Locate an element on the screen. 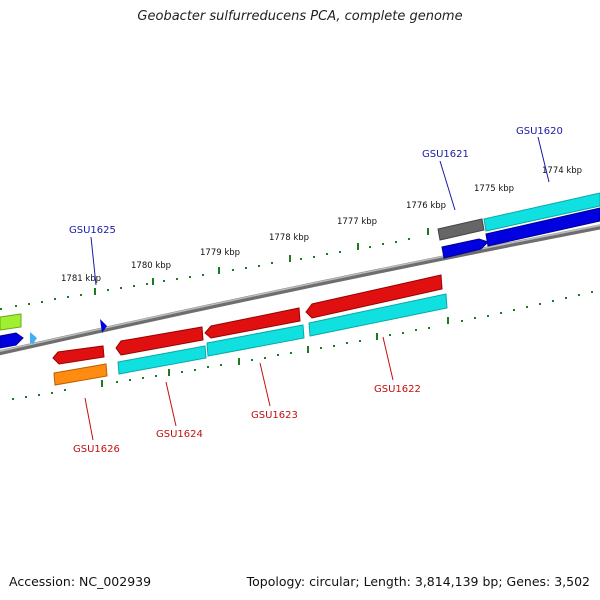 The height and width of the screenshot is (600, 600). reverse-strand-features is located at coordinates (250, 330).